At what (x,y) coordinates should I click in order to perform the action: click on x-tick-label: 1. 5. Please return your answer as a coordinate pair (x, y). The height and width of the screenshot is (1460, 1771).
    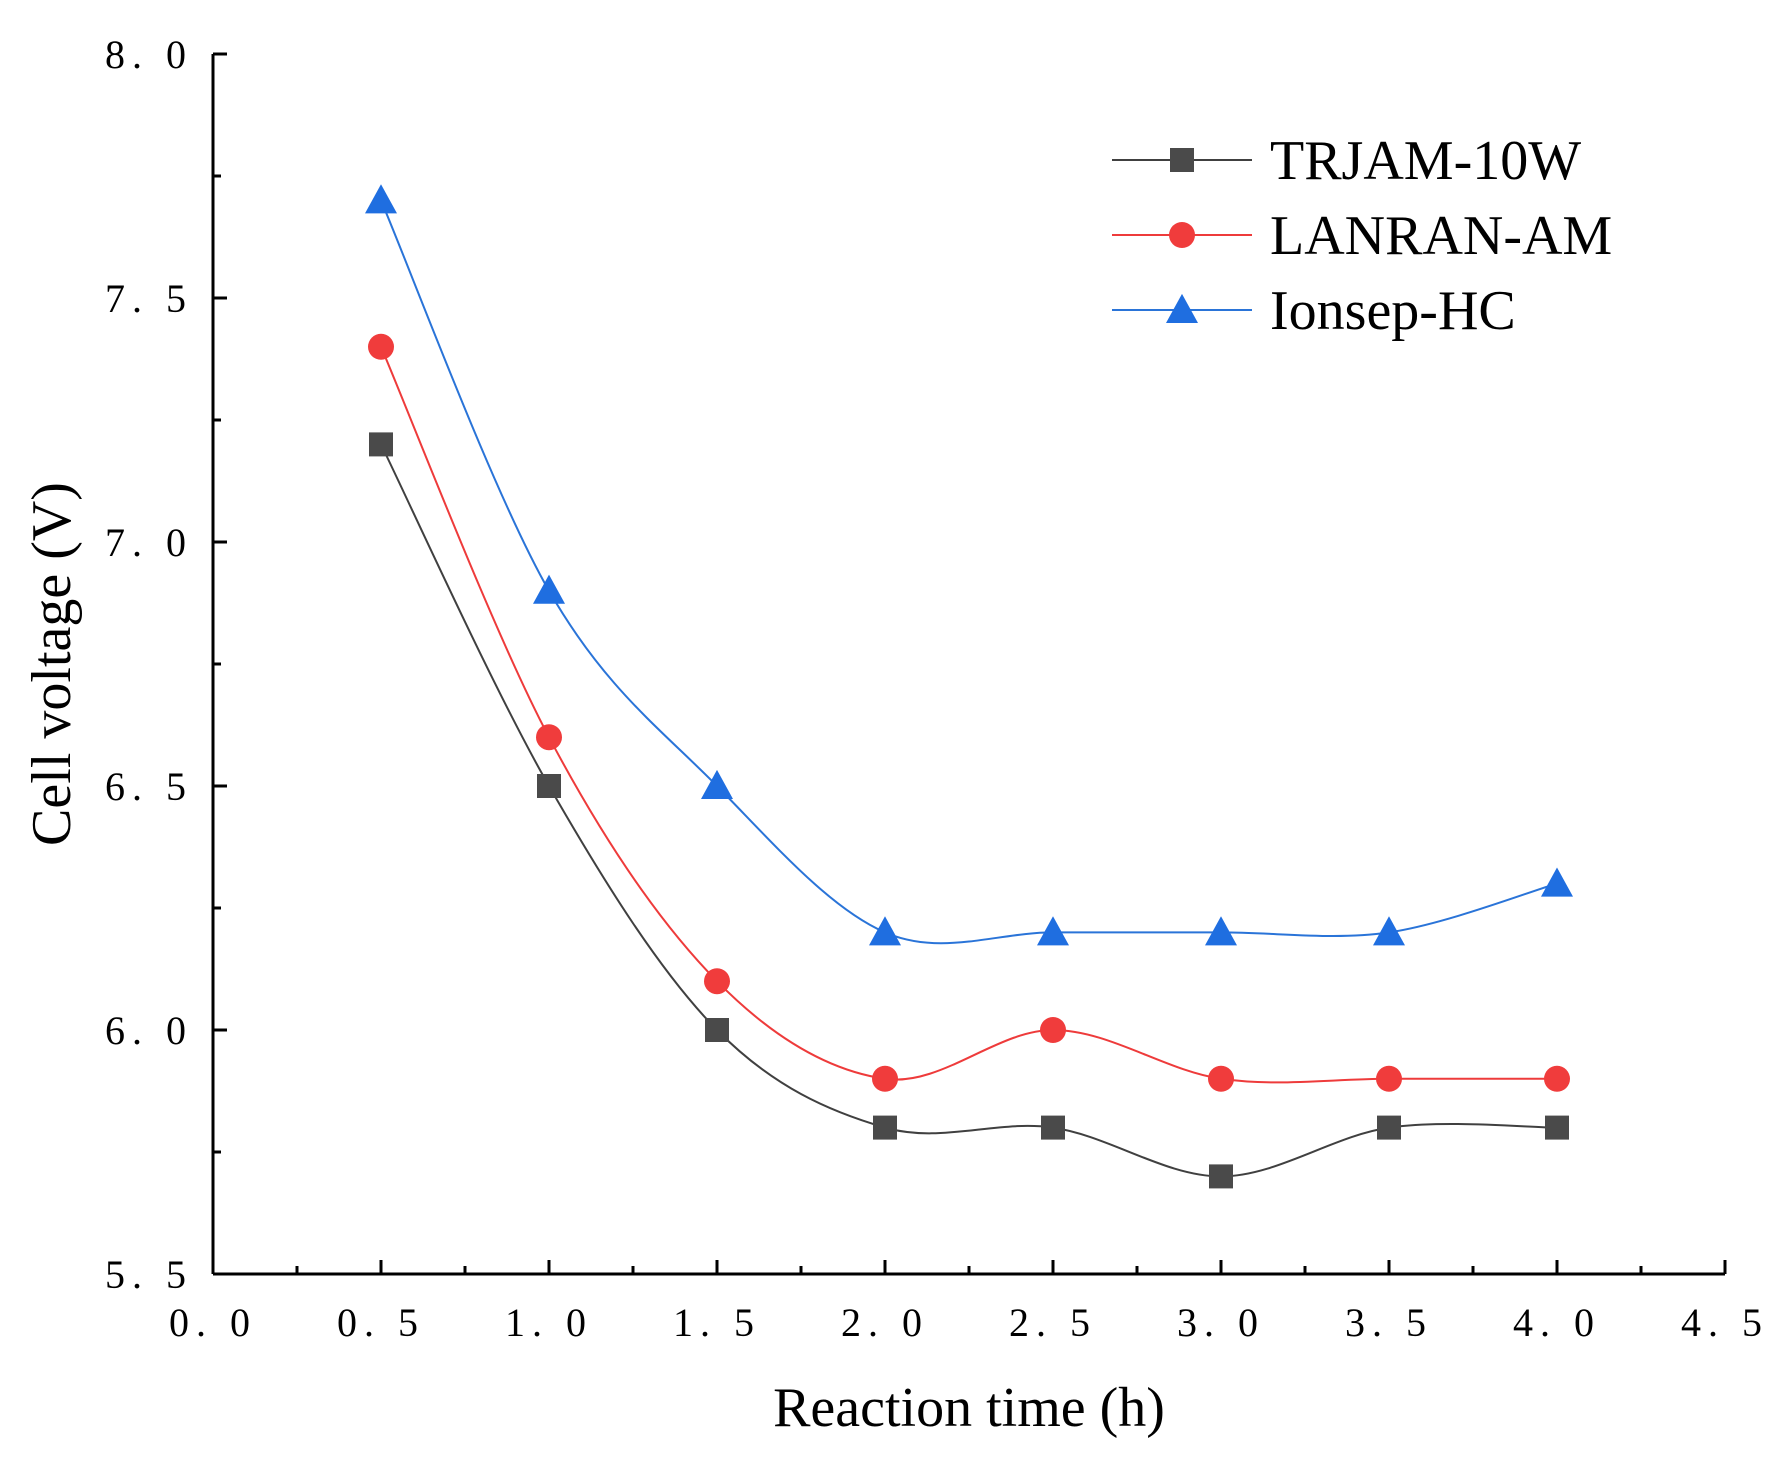
    Looking at the image, I should click on (717, 1322).